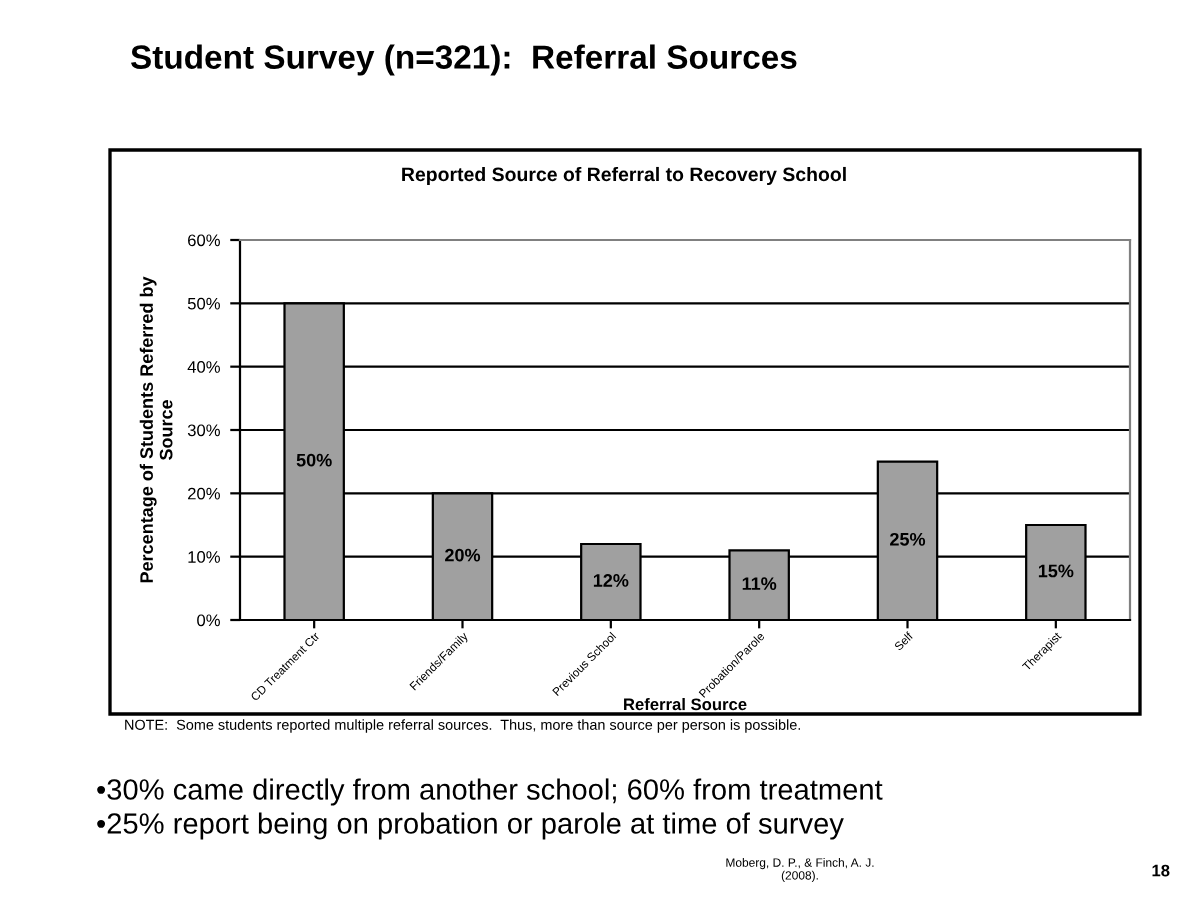 This screenshot has height=898, width=1204. I want to click on y-tick-label: 0%, so click(208, 620).